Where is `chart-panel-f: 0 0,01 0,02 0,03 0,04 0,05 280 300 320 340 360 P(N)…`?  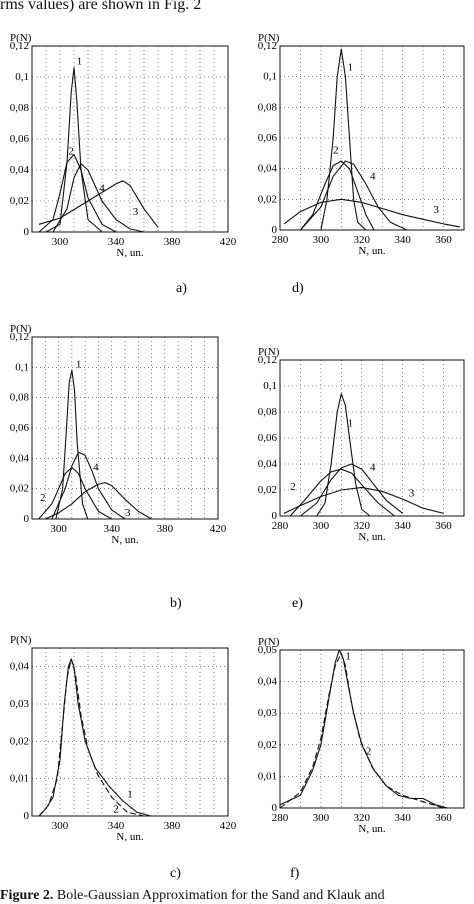 chart-panel-f: 0 0,01 0,02 0,03 0,04 0,05 280 300 320 340 360 P(N)… is located at coordinates (361, 758).